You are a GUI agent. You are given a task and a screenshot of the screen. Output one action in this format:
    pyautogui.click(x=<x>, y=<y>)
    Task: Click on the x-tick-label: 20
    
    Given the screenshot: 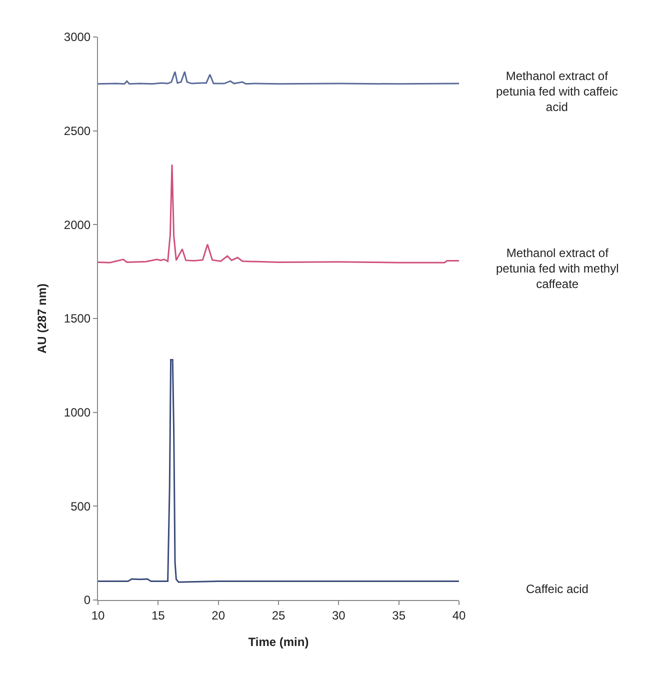 What is the action you would take?
    pyautogui.click(x=219, y=615)
    